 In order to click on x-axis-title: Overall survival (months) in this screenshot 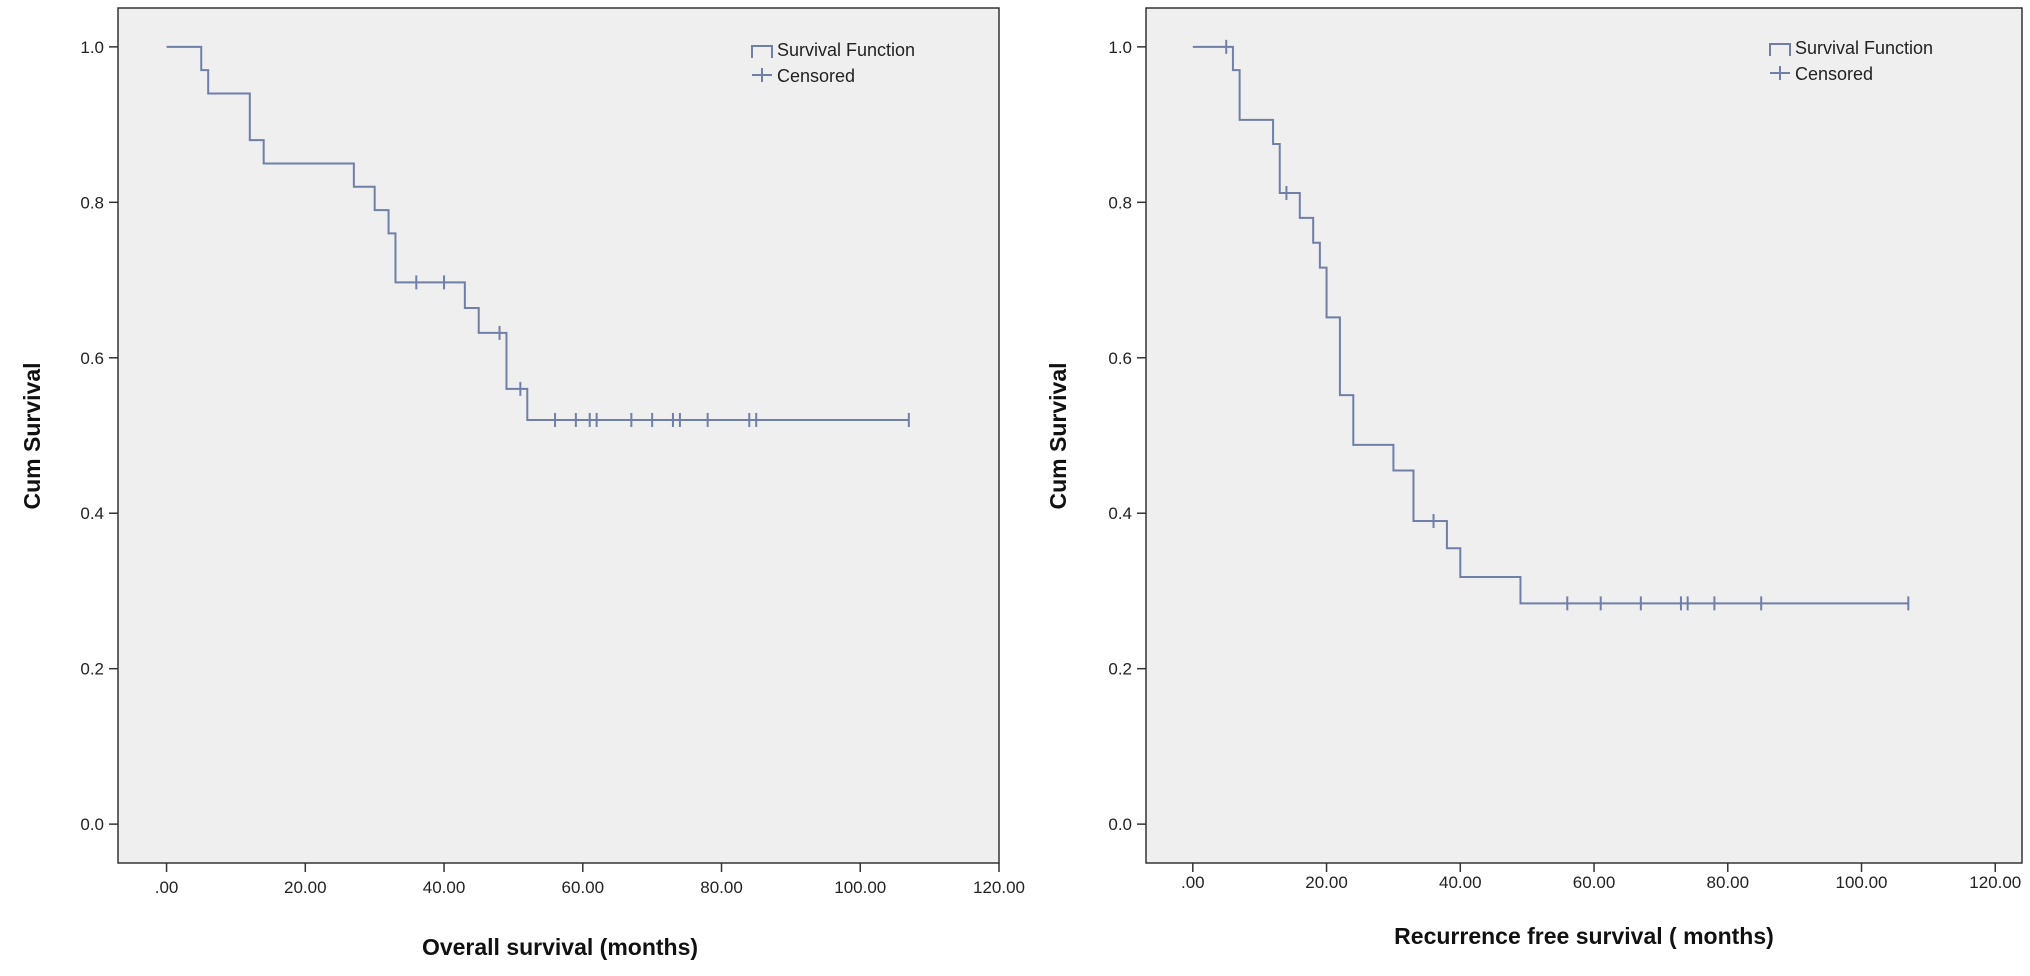, I will do `click(560, 947)`.